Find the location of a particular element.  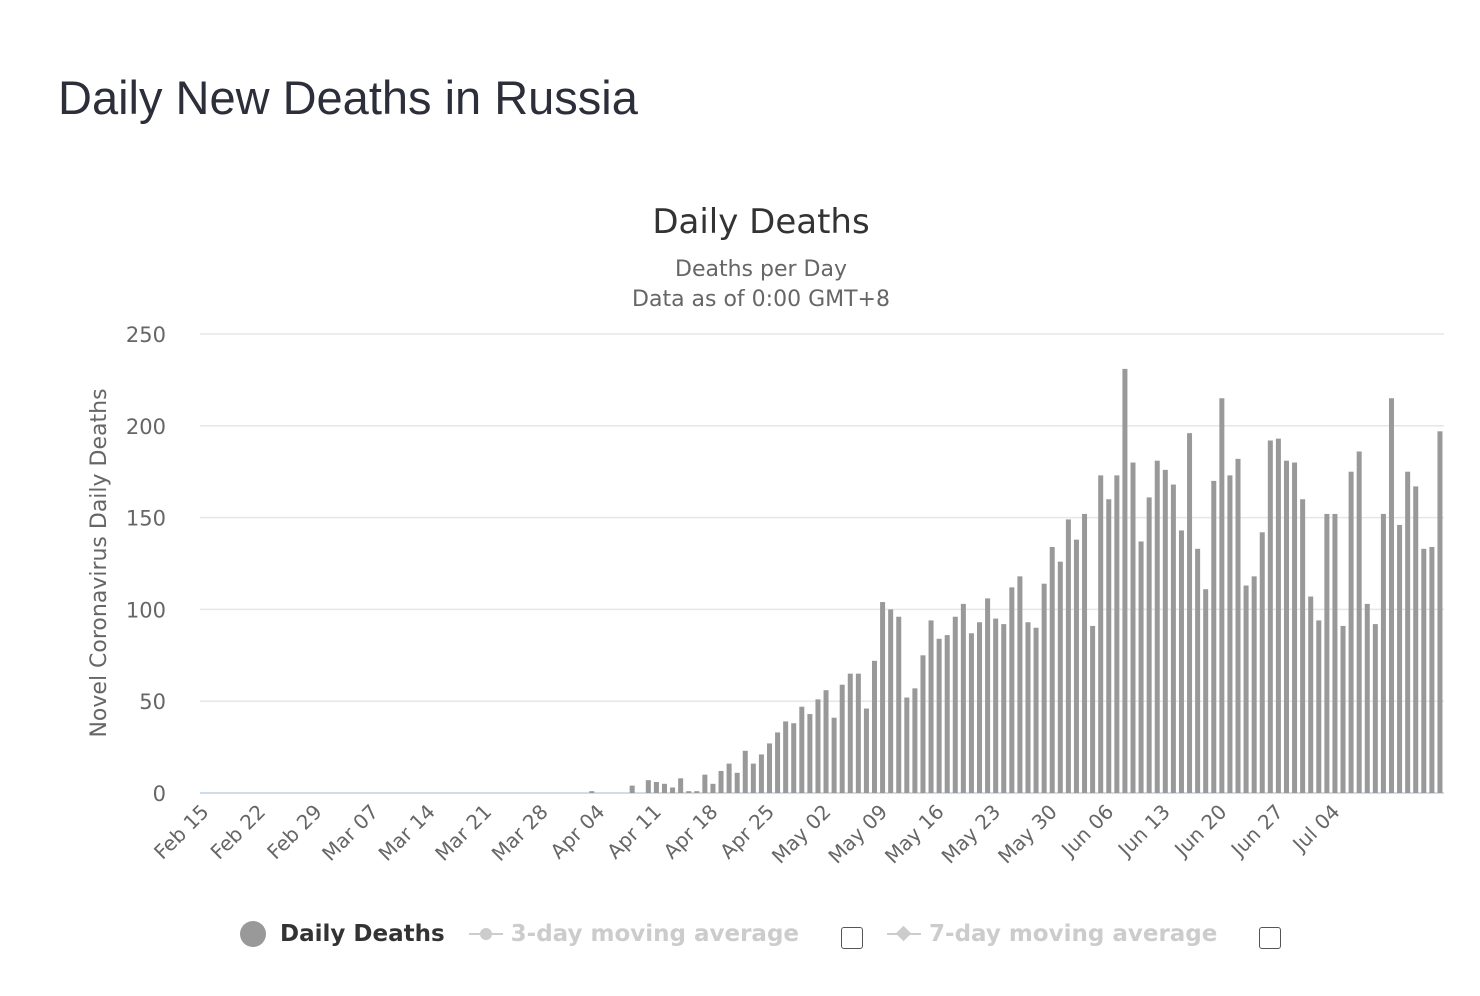

legend-item-7-day-average: 7-day moving average is located at coordinates (1052, 934).